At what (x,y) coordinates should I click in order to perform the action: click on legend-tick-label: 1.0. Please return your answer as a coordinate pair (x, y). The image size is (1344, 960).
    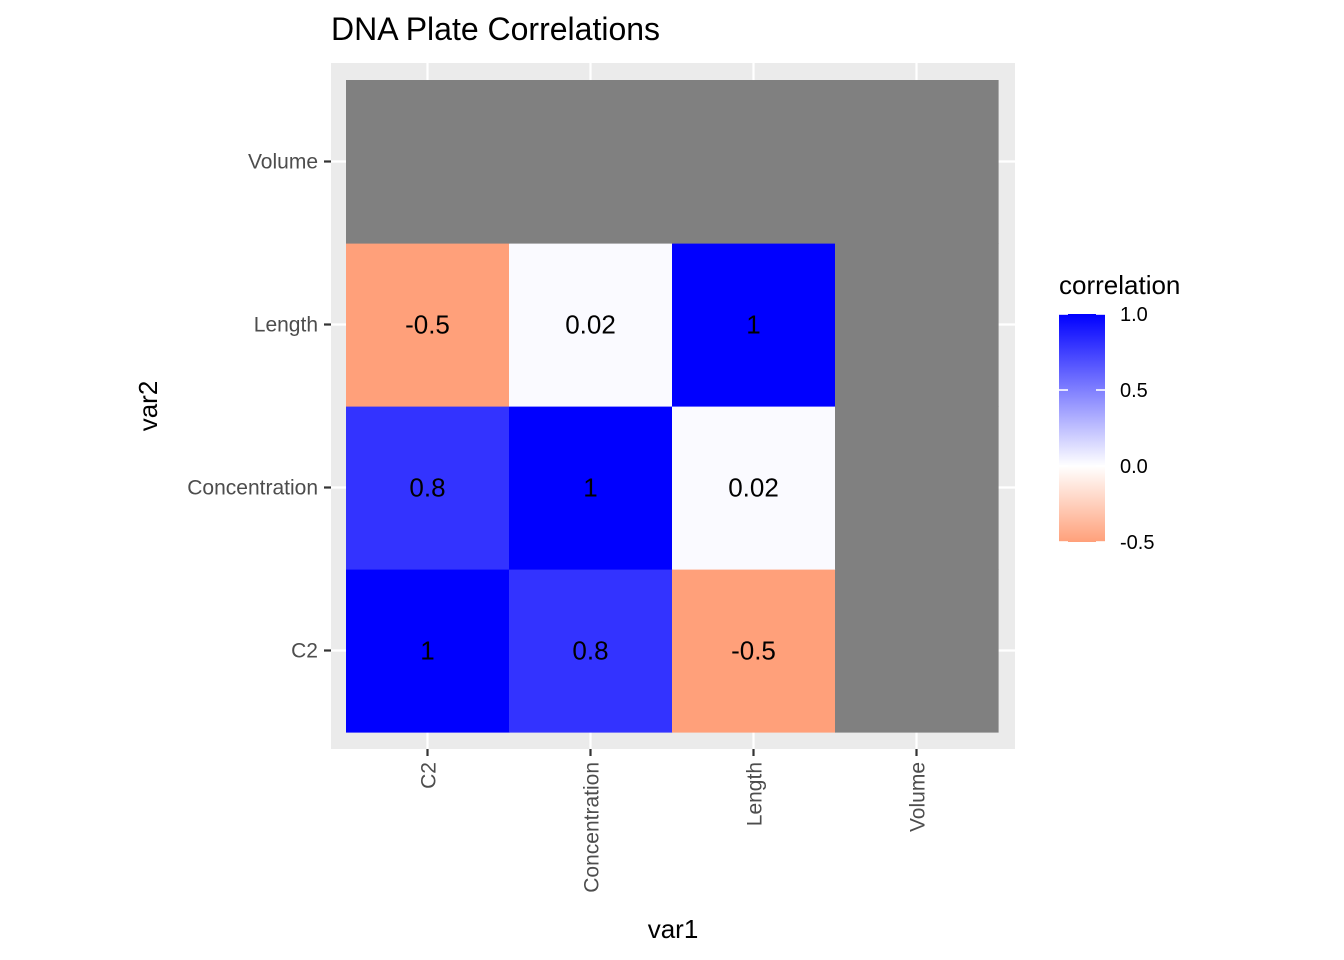
    Looking at the image, I should click on (1134, 315).